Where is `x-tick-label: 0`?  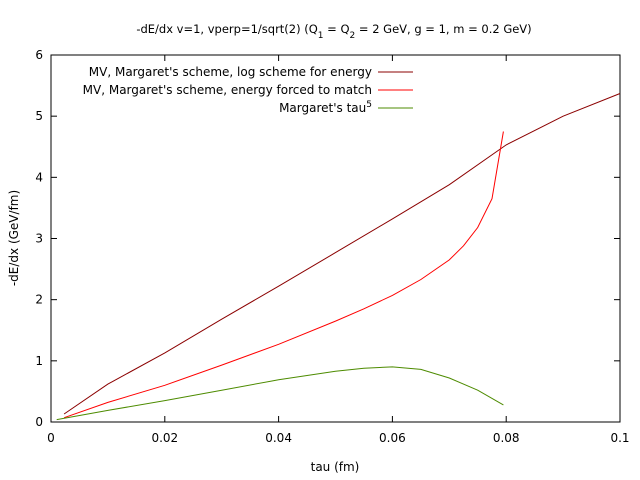
x-tick-label: 0 is located at coordinates (51, 438).